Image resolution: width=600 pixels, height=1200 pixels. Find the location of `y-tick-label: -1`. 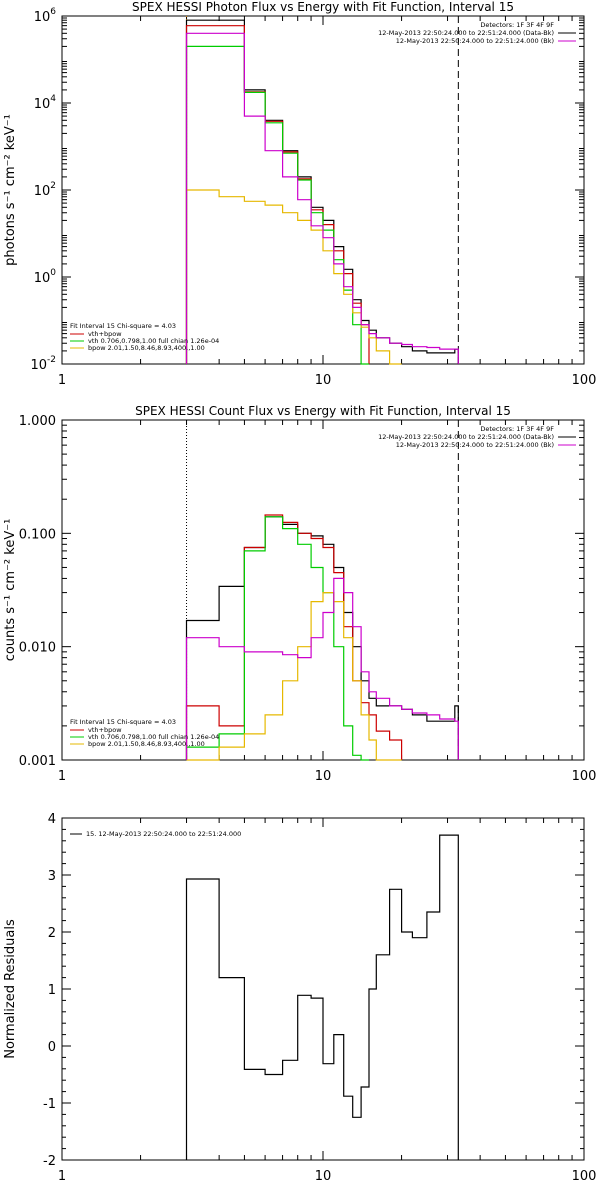

y-tick-label: -1 is located at coordinates (49, 1104).